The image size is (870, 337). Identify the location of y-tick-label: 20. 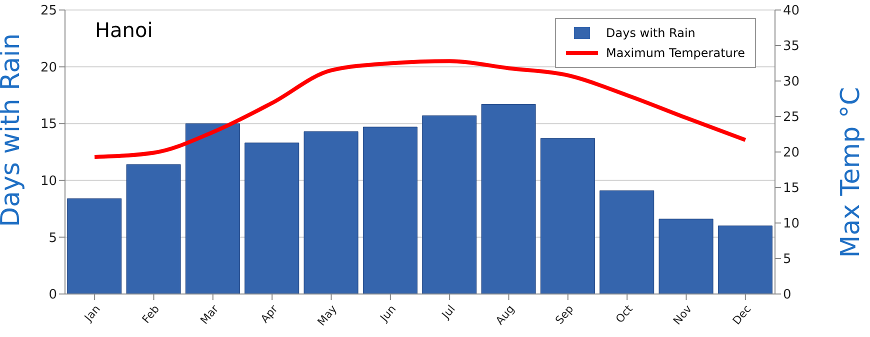
(48, 68).